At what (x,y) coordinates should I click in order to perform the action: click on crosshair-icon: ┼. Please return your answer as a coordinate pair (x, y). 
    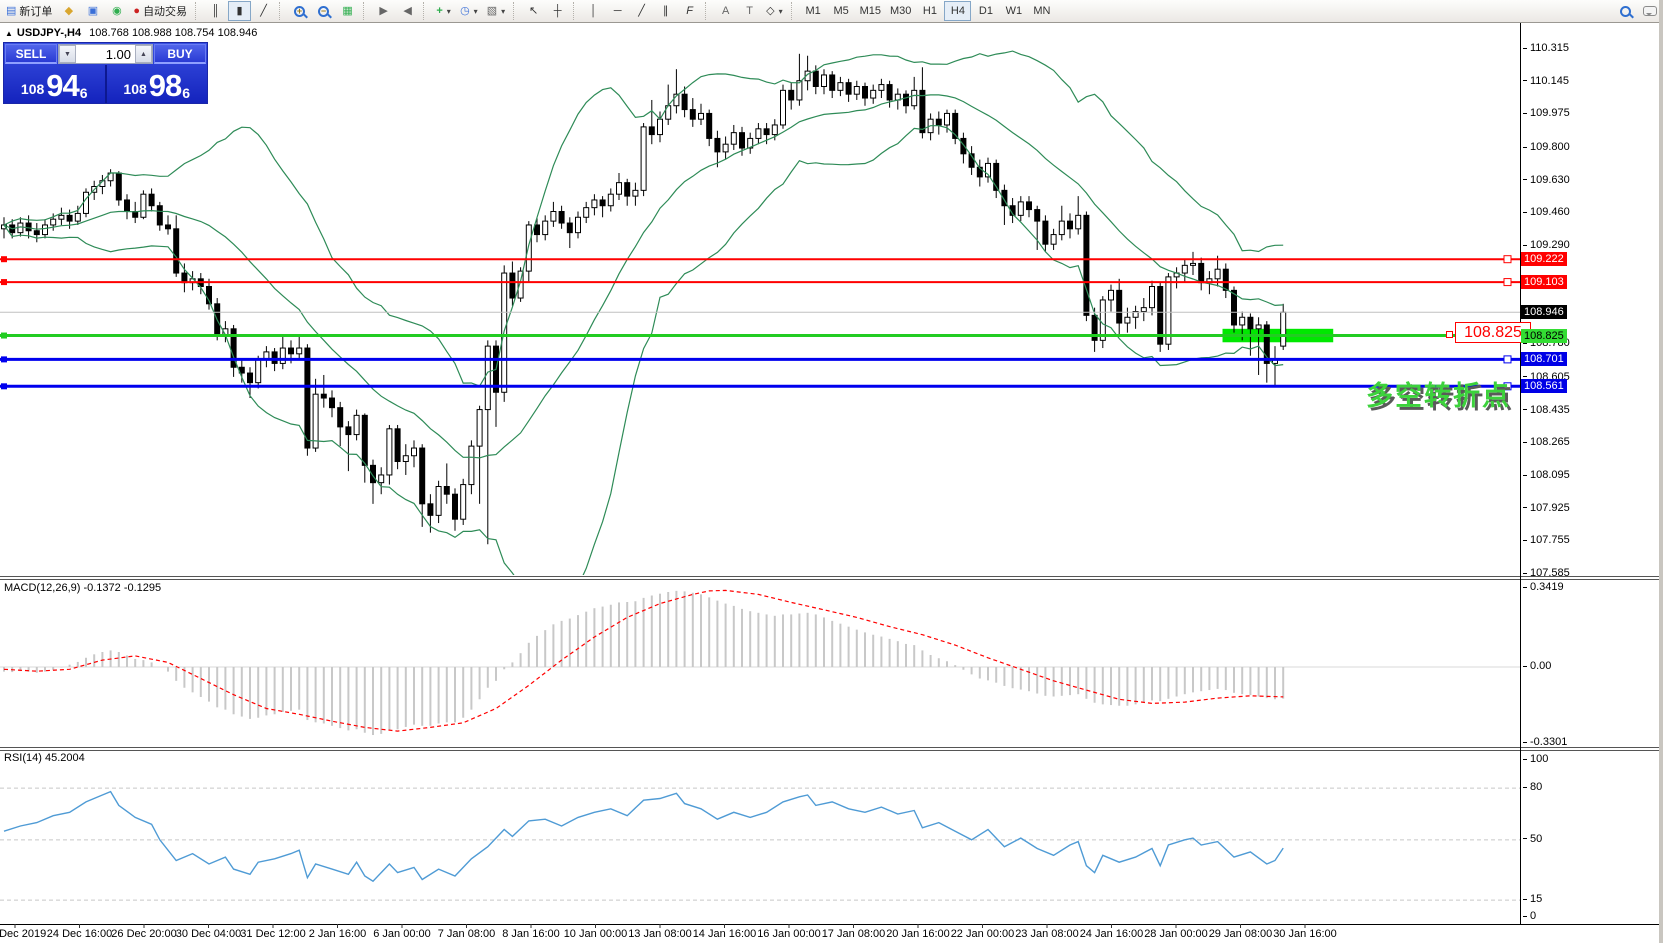
    Looking at the image, I should click on (557, 10).